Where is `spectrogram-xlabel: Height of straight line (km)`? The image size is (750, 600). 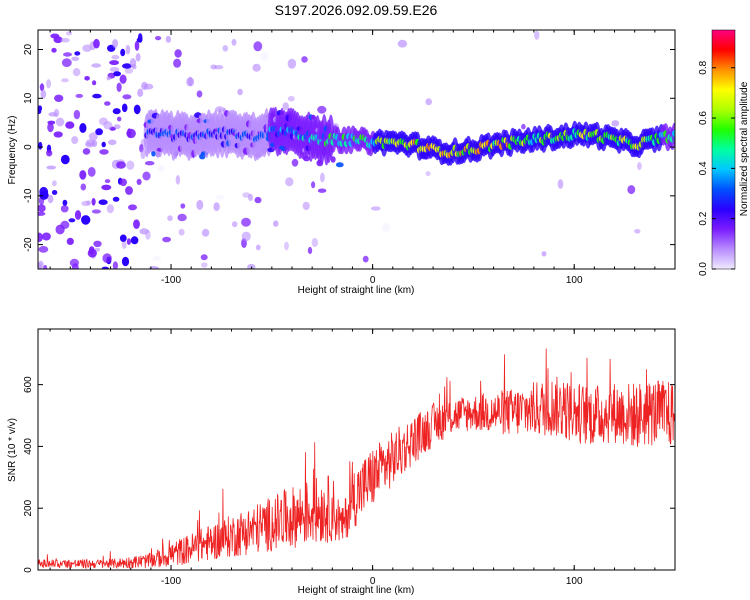 spectrogram-xlabel: Height of straight line (km) is located at coordinates (356, 290).